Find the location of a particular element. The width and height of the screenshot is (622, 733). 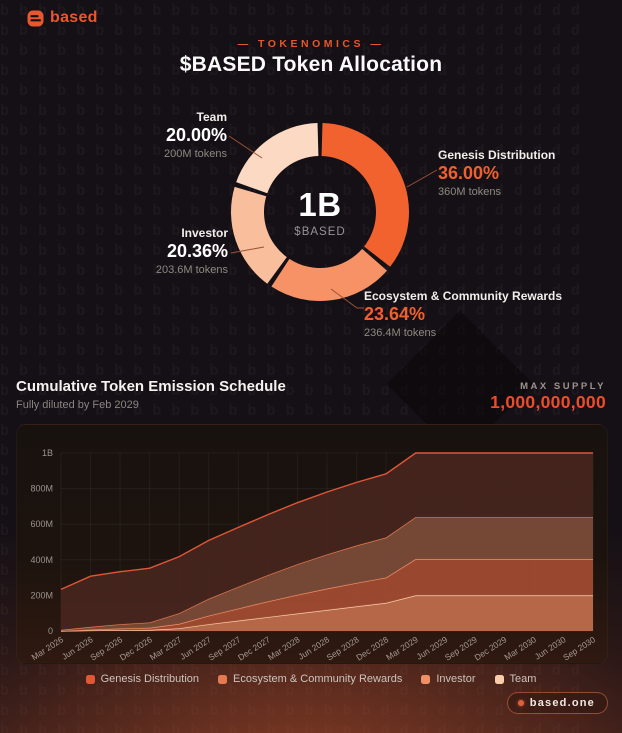

segment-percent: 36.00% is located at coordinates (469, 173).